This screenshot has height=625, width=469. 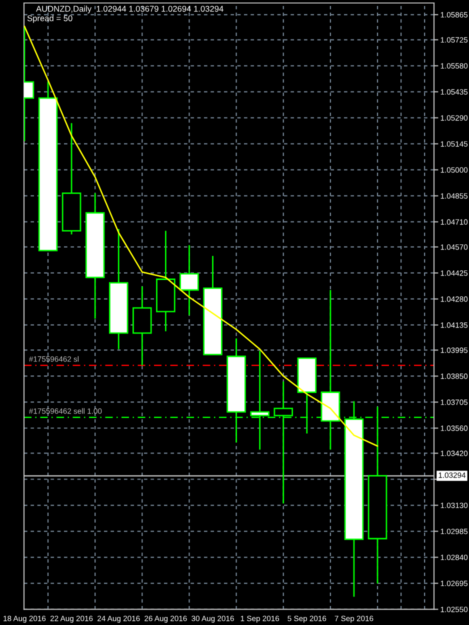 I want to click on chart-title: AUDNZD,Daily 1.02944 1.03679 1.02694 1.03294, so click(x=130, y=10).